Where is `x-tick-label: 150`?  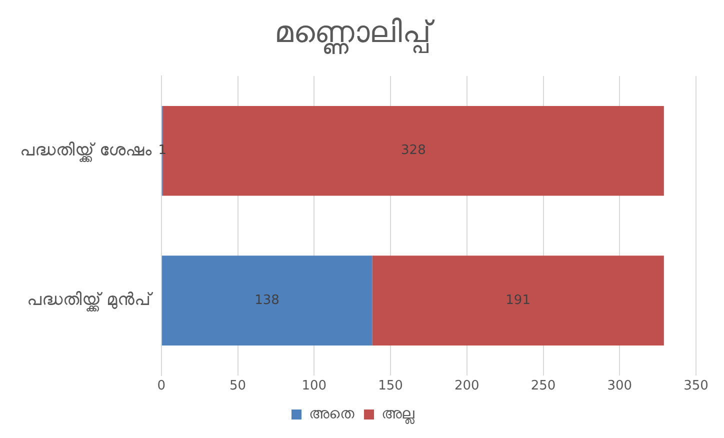 x-tick-label: 150 is located at coordinates (390, 386).